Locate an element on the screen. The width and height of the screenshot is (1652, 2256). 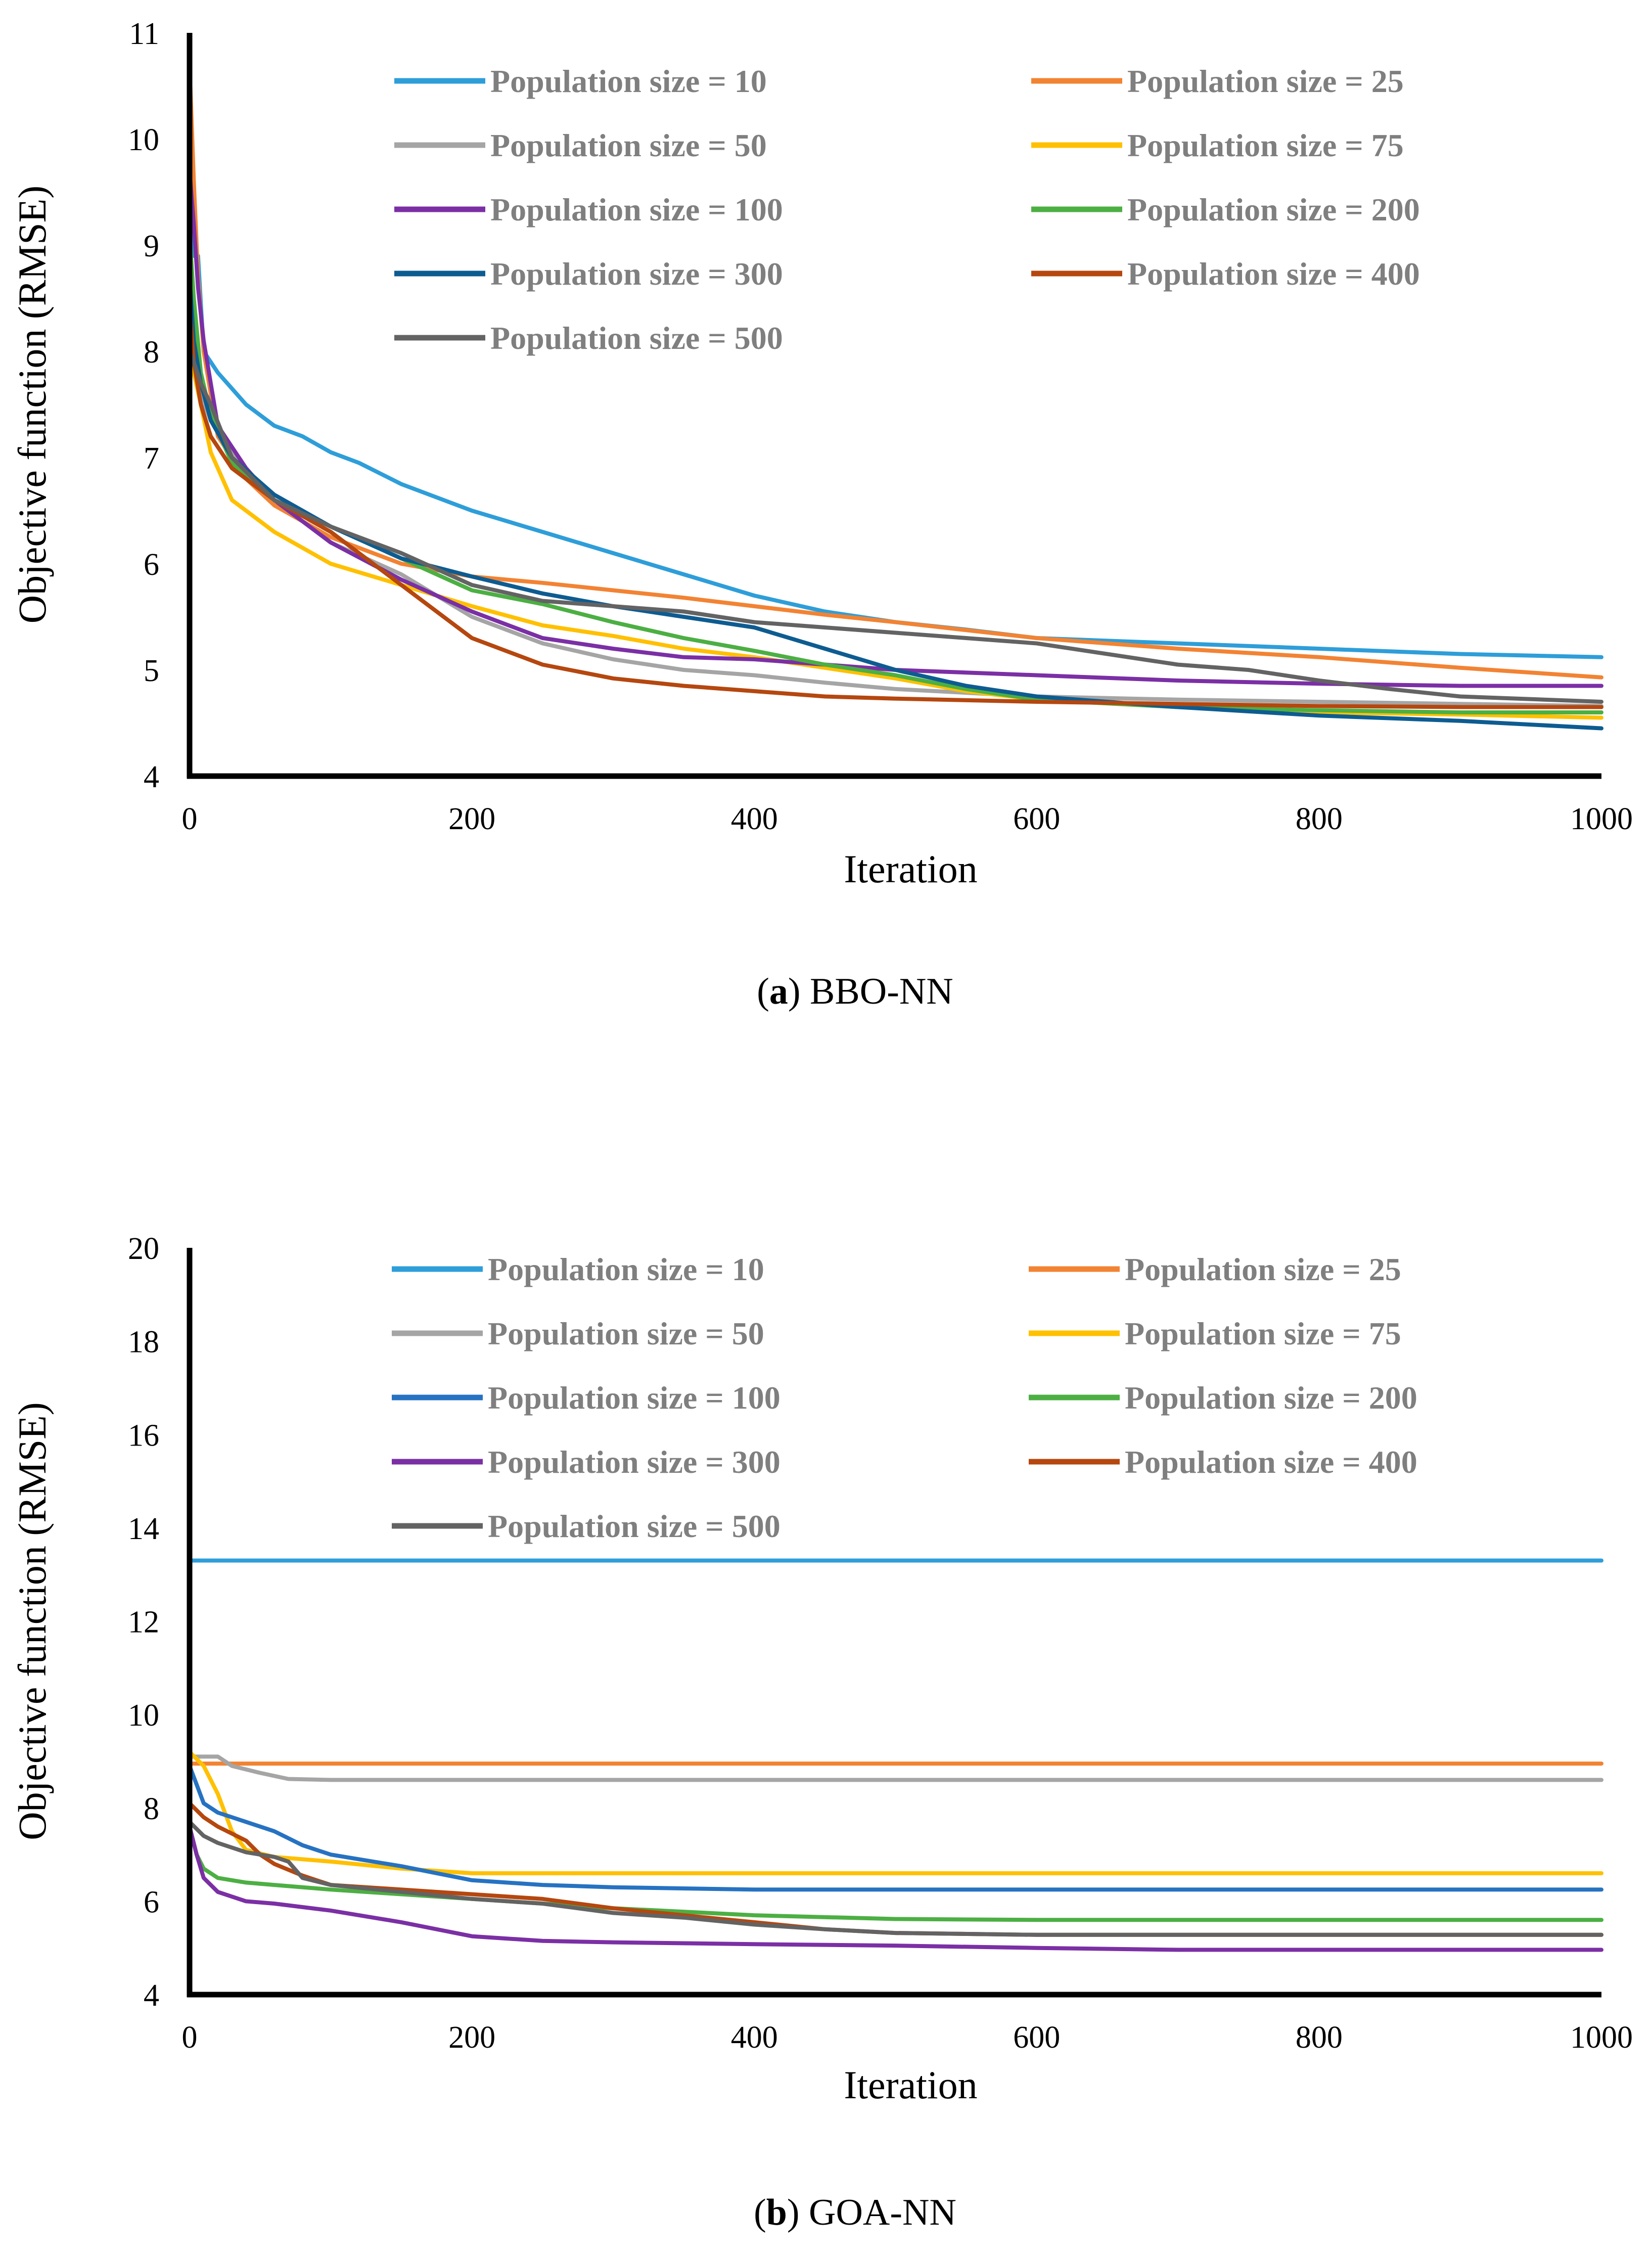
y-tick-label: 20 is located at coordinates (143, 1249).